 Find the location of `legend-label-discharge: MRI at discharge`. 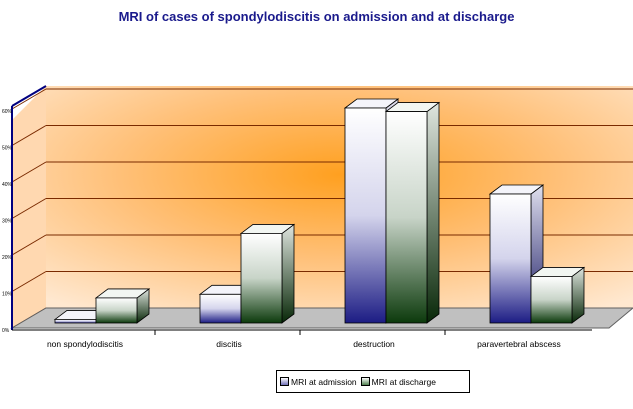

legend-label-discharge: MRI at discharge is located at coordinates (403, 381).